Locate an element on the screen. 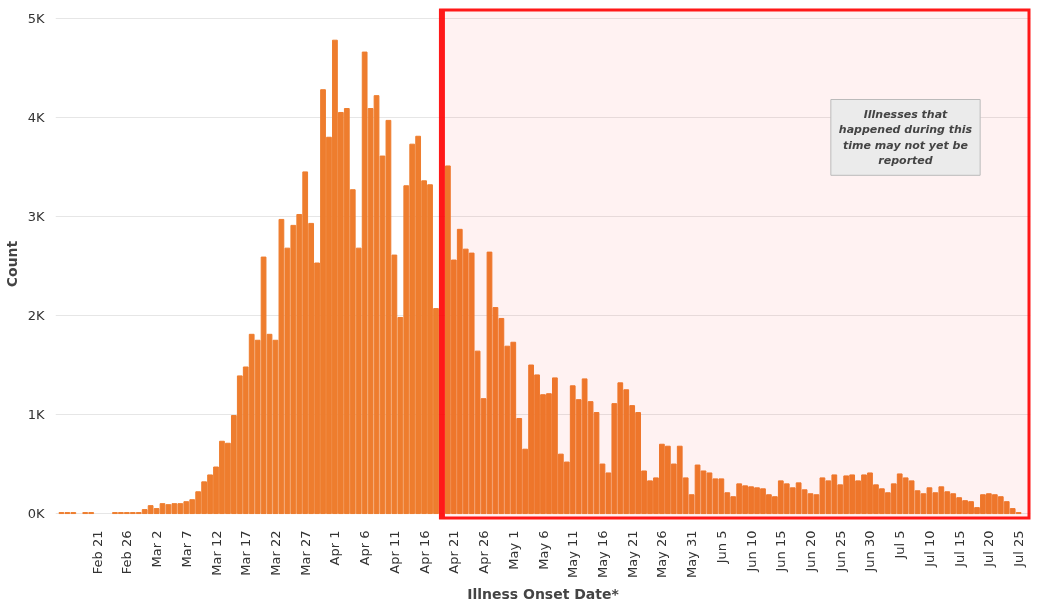  x-tick-label: Apr 16 is located at coordinates (424, 552).